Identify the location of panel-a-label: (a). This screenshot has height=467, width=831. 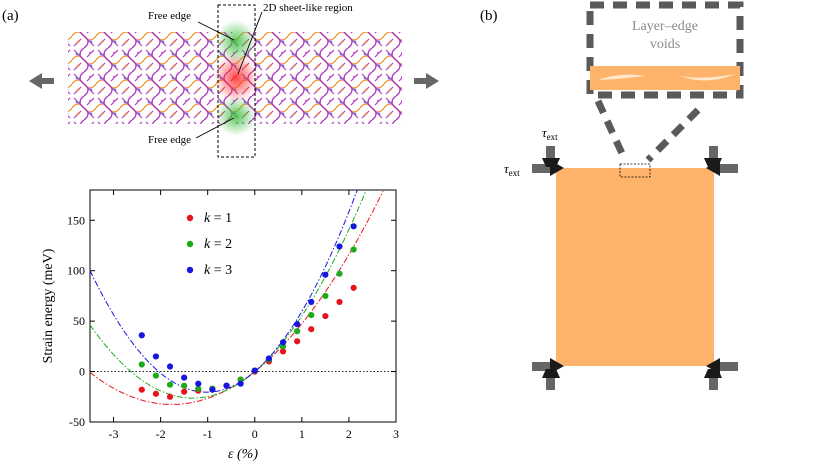
(10, 16).